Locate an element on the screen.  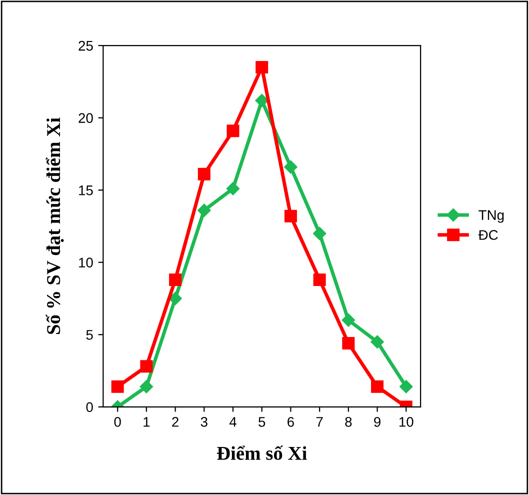
x-tick-label: 8 is located at coordinates (348, 421).